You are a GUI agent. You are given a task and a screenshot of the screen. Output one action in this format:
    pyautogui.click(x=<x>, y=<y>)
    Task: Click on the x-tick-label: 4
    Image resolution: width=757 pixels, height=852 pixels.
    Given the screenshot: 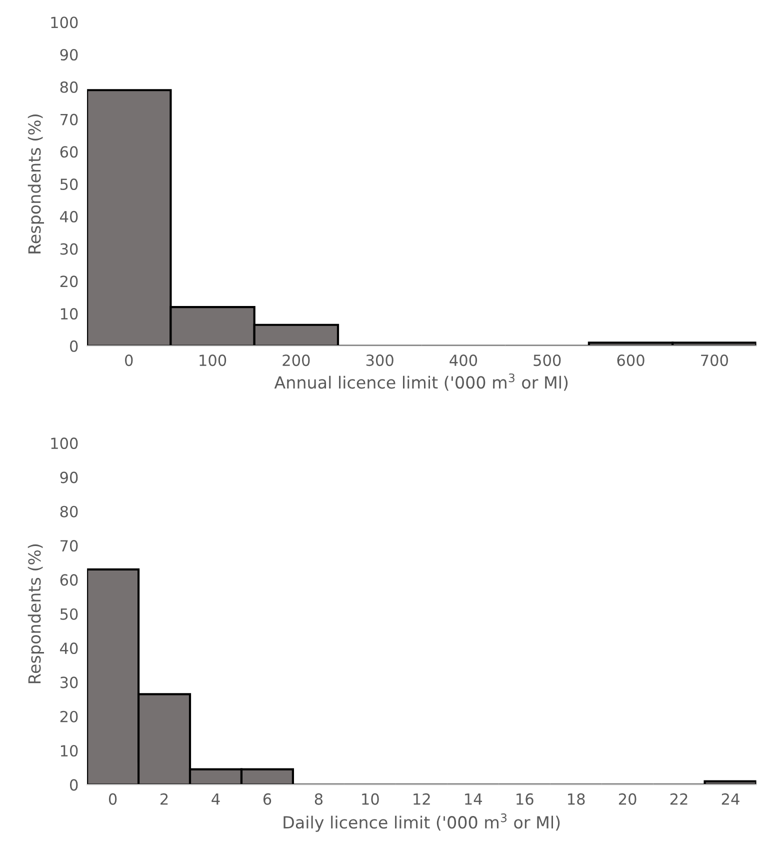 What is the action you would take?
    pyautogui.click(x=216, y=799)
    